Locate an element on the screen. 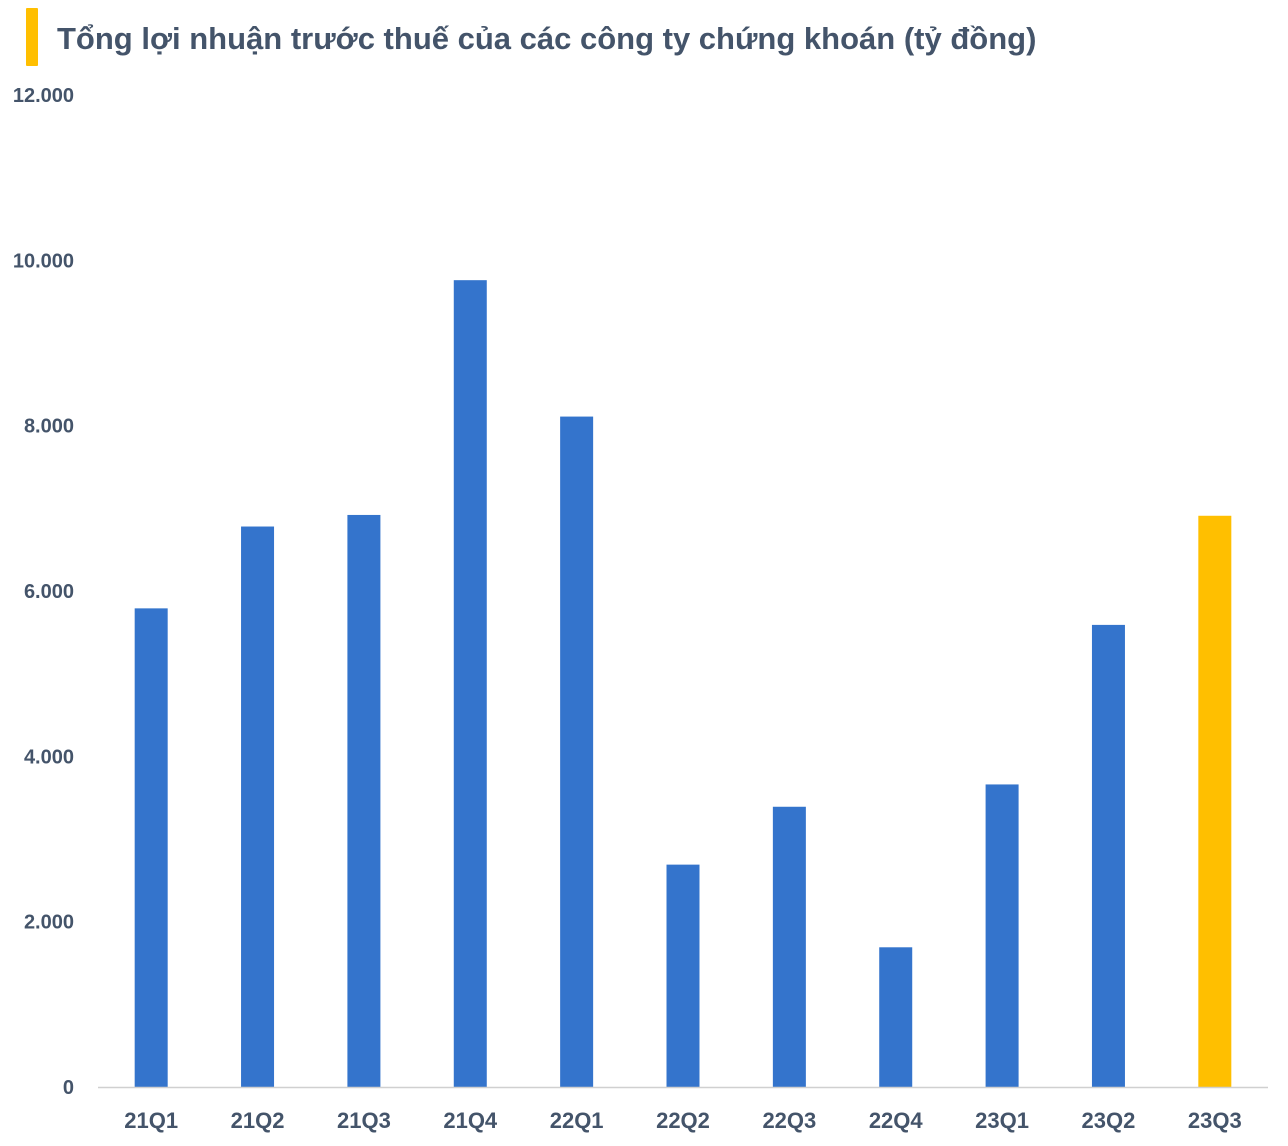 The height and width of the screenshot is (1146, 1288). bar-22q1 is located at coordinates (577, 751).